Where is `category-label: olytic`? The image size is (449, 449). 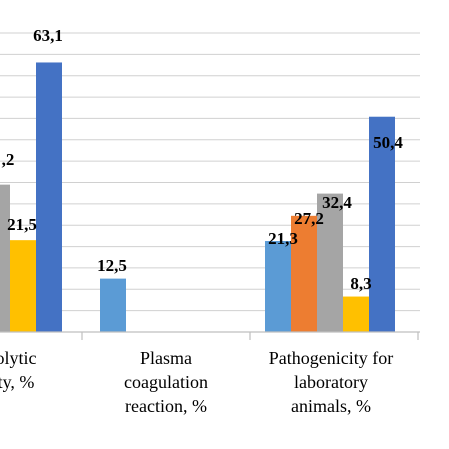
category-label: olytic is located at coordinates (18, 358).